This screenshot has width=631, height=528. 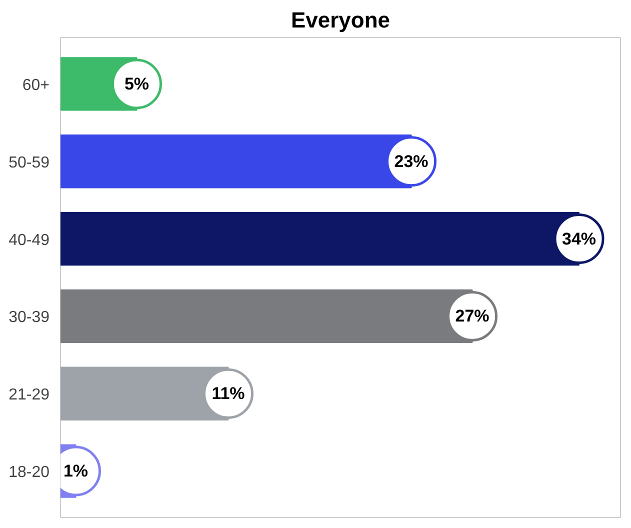 I want to click on chart-title: Everyone, so click(x=340, y=20).